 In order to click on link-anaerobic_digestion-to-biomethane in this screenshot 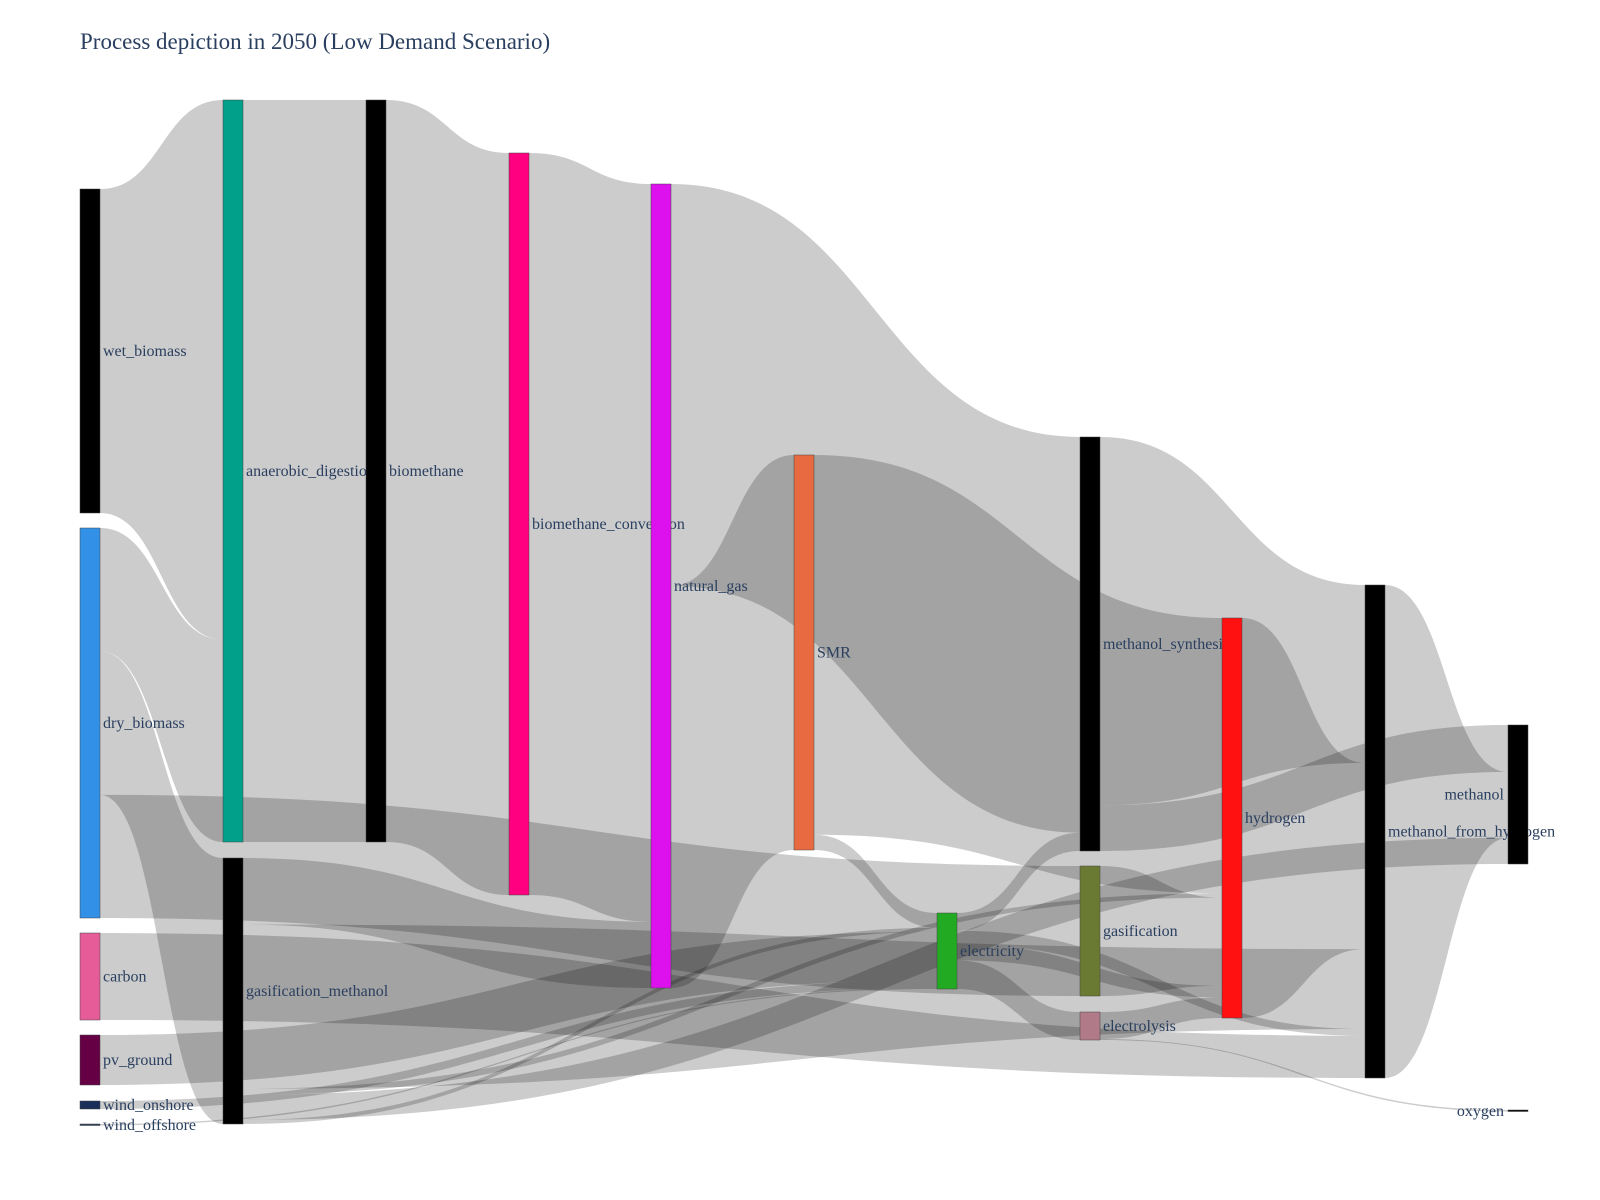, I will do `click(304, 471)`.